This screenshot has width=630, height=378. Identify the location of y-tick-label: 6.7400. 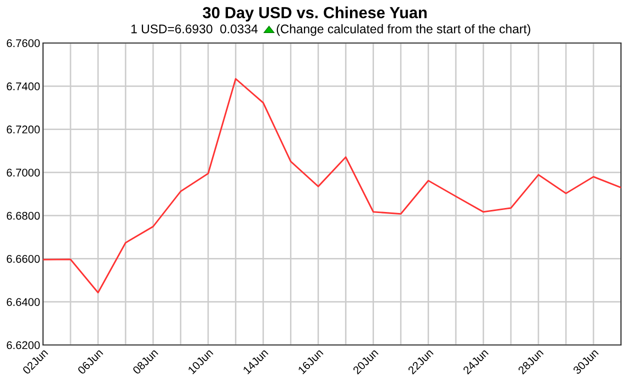
(23, 86).